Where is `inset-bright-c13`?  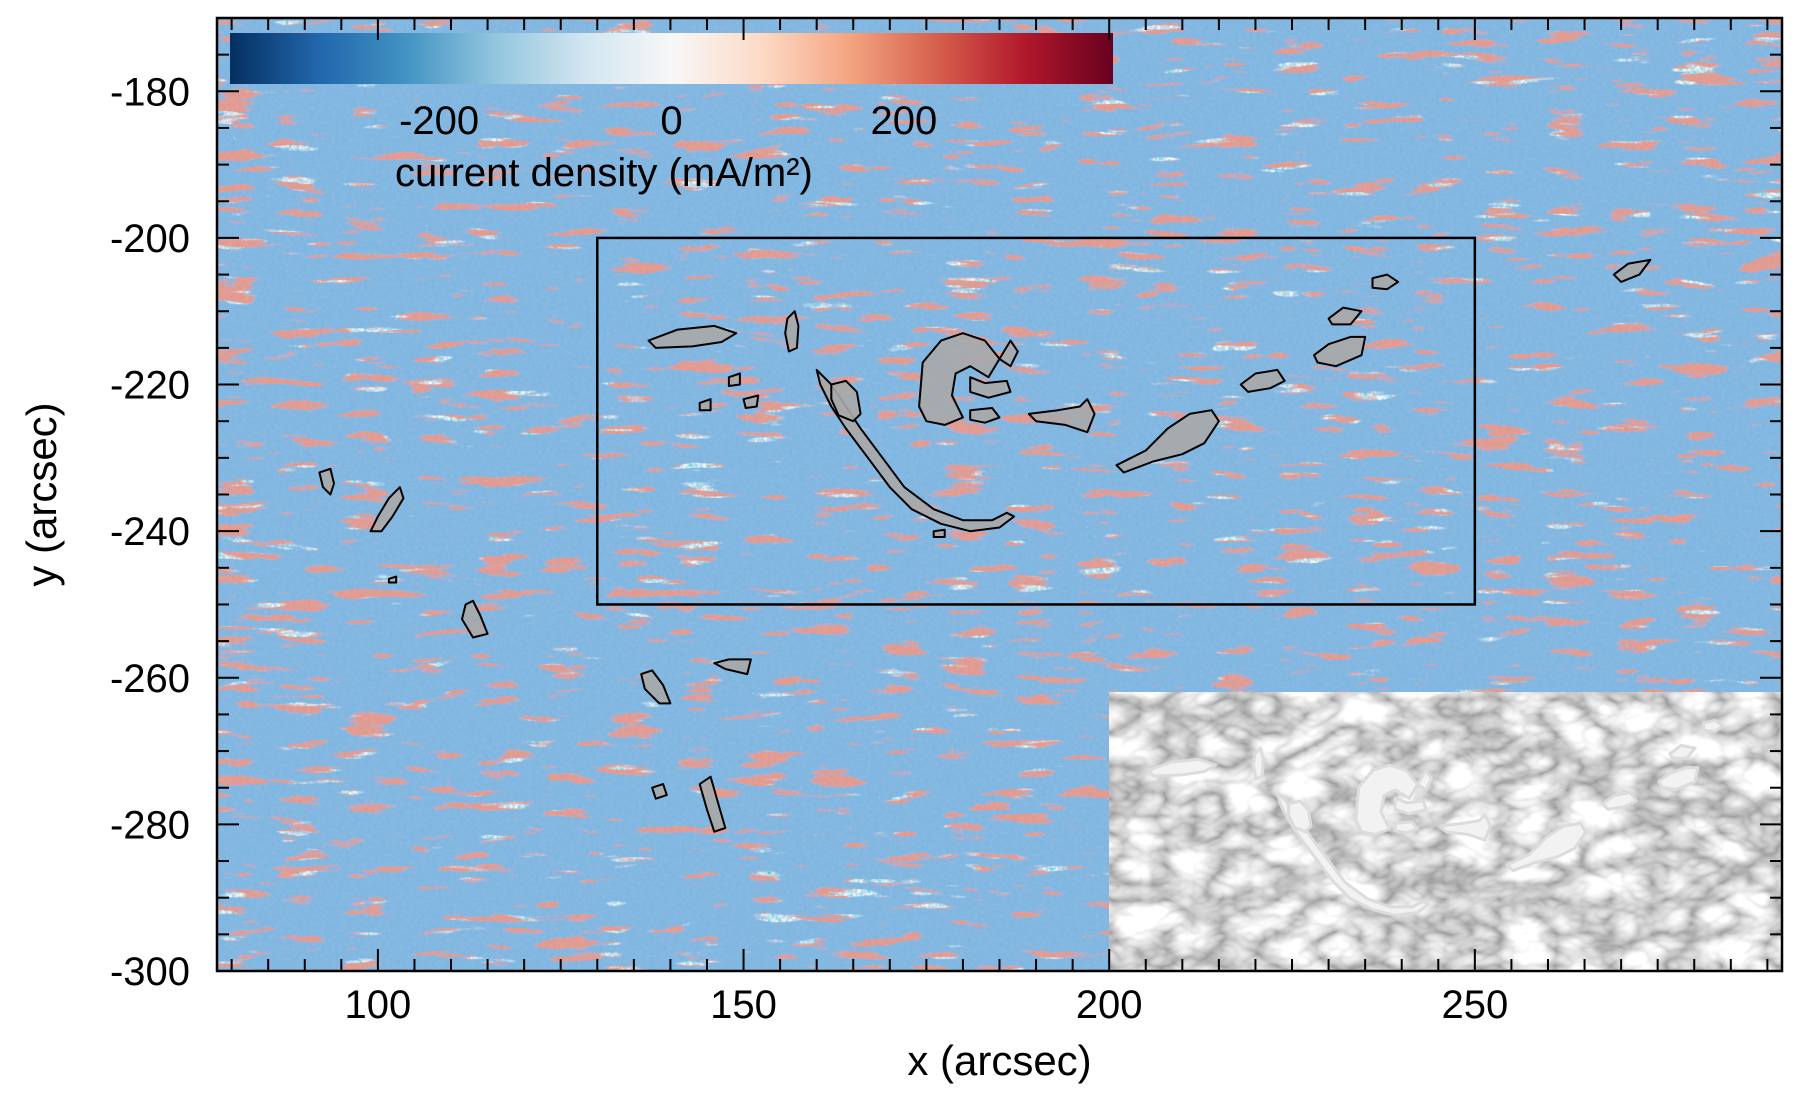
inset-bright-c13 is located at coordinates (1682, 751).